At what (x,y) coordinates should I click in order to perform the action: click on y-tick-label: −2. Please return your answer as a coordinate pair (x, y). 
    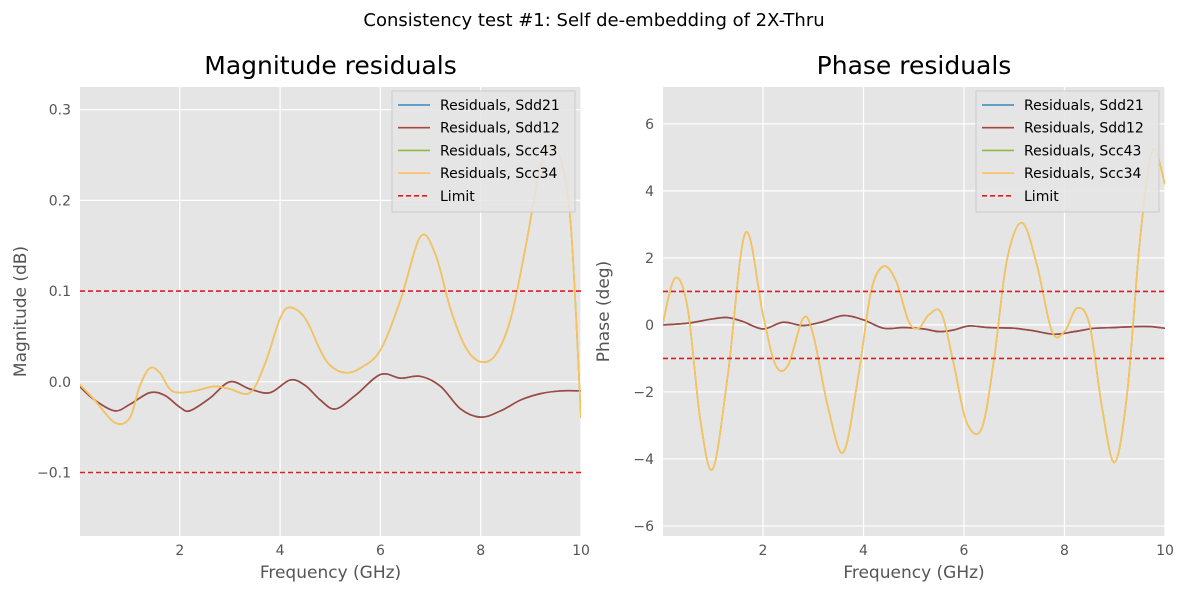
    Looking at the image, I should click on (643, 393).